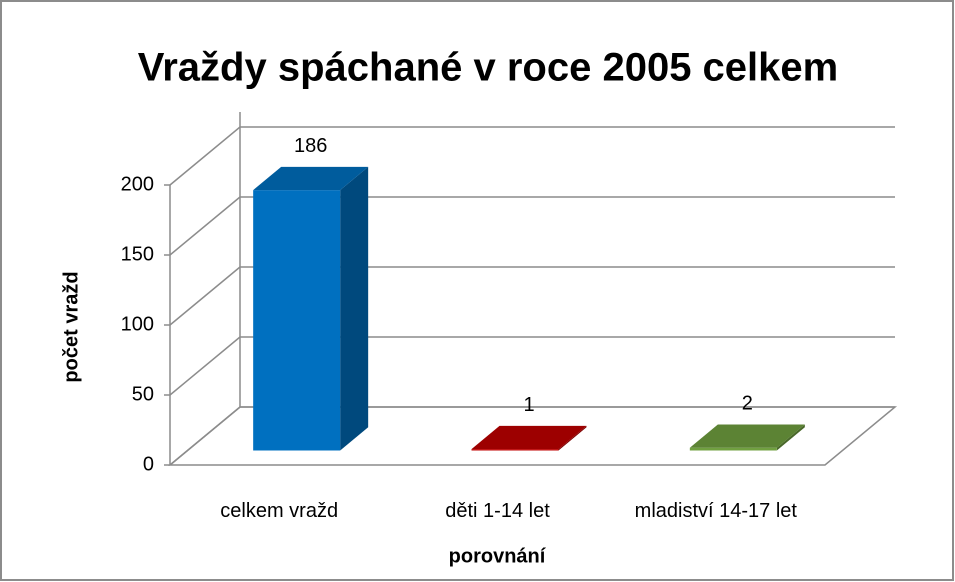 This screenshot has height=582, width=955. What do you see at coordinates (715, 511) in the screenshot?
I see `x-tick-label: mladiství 14-17 let` at bounding box center [715, 511].